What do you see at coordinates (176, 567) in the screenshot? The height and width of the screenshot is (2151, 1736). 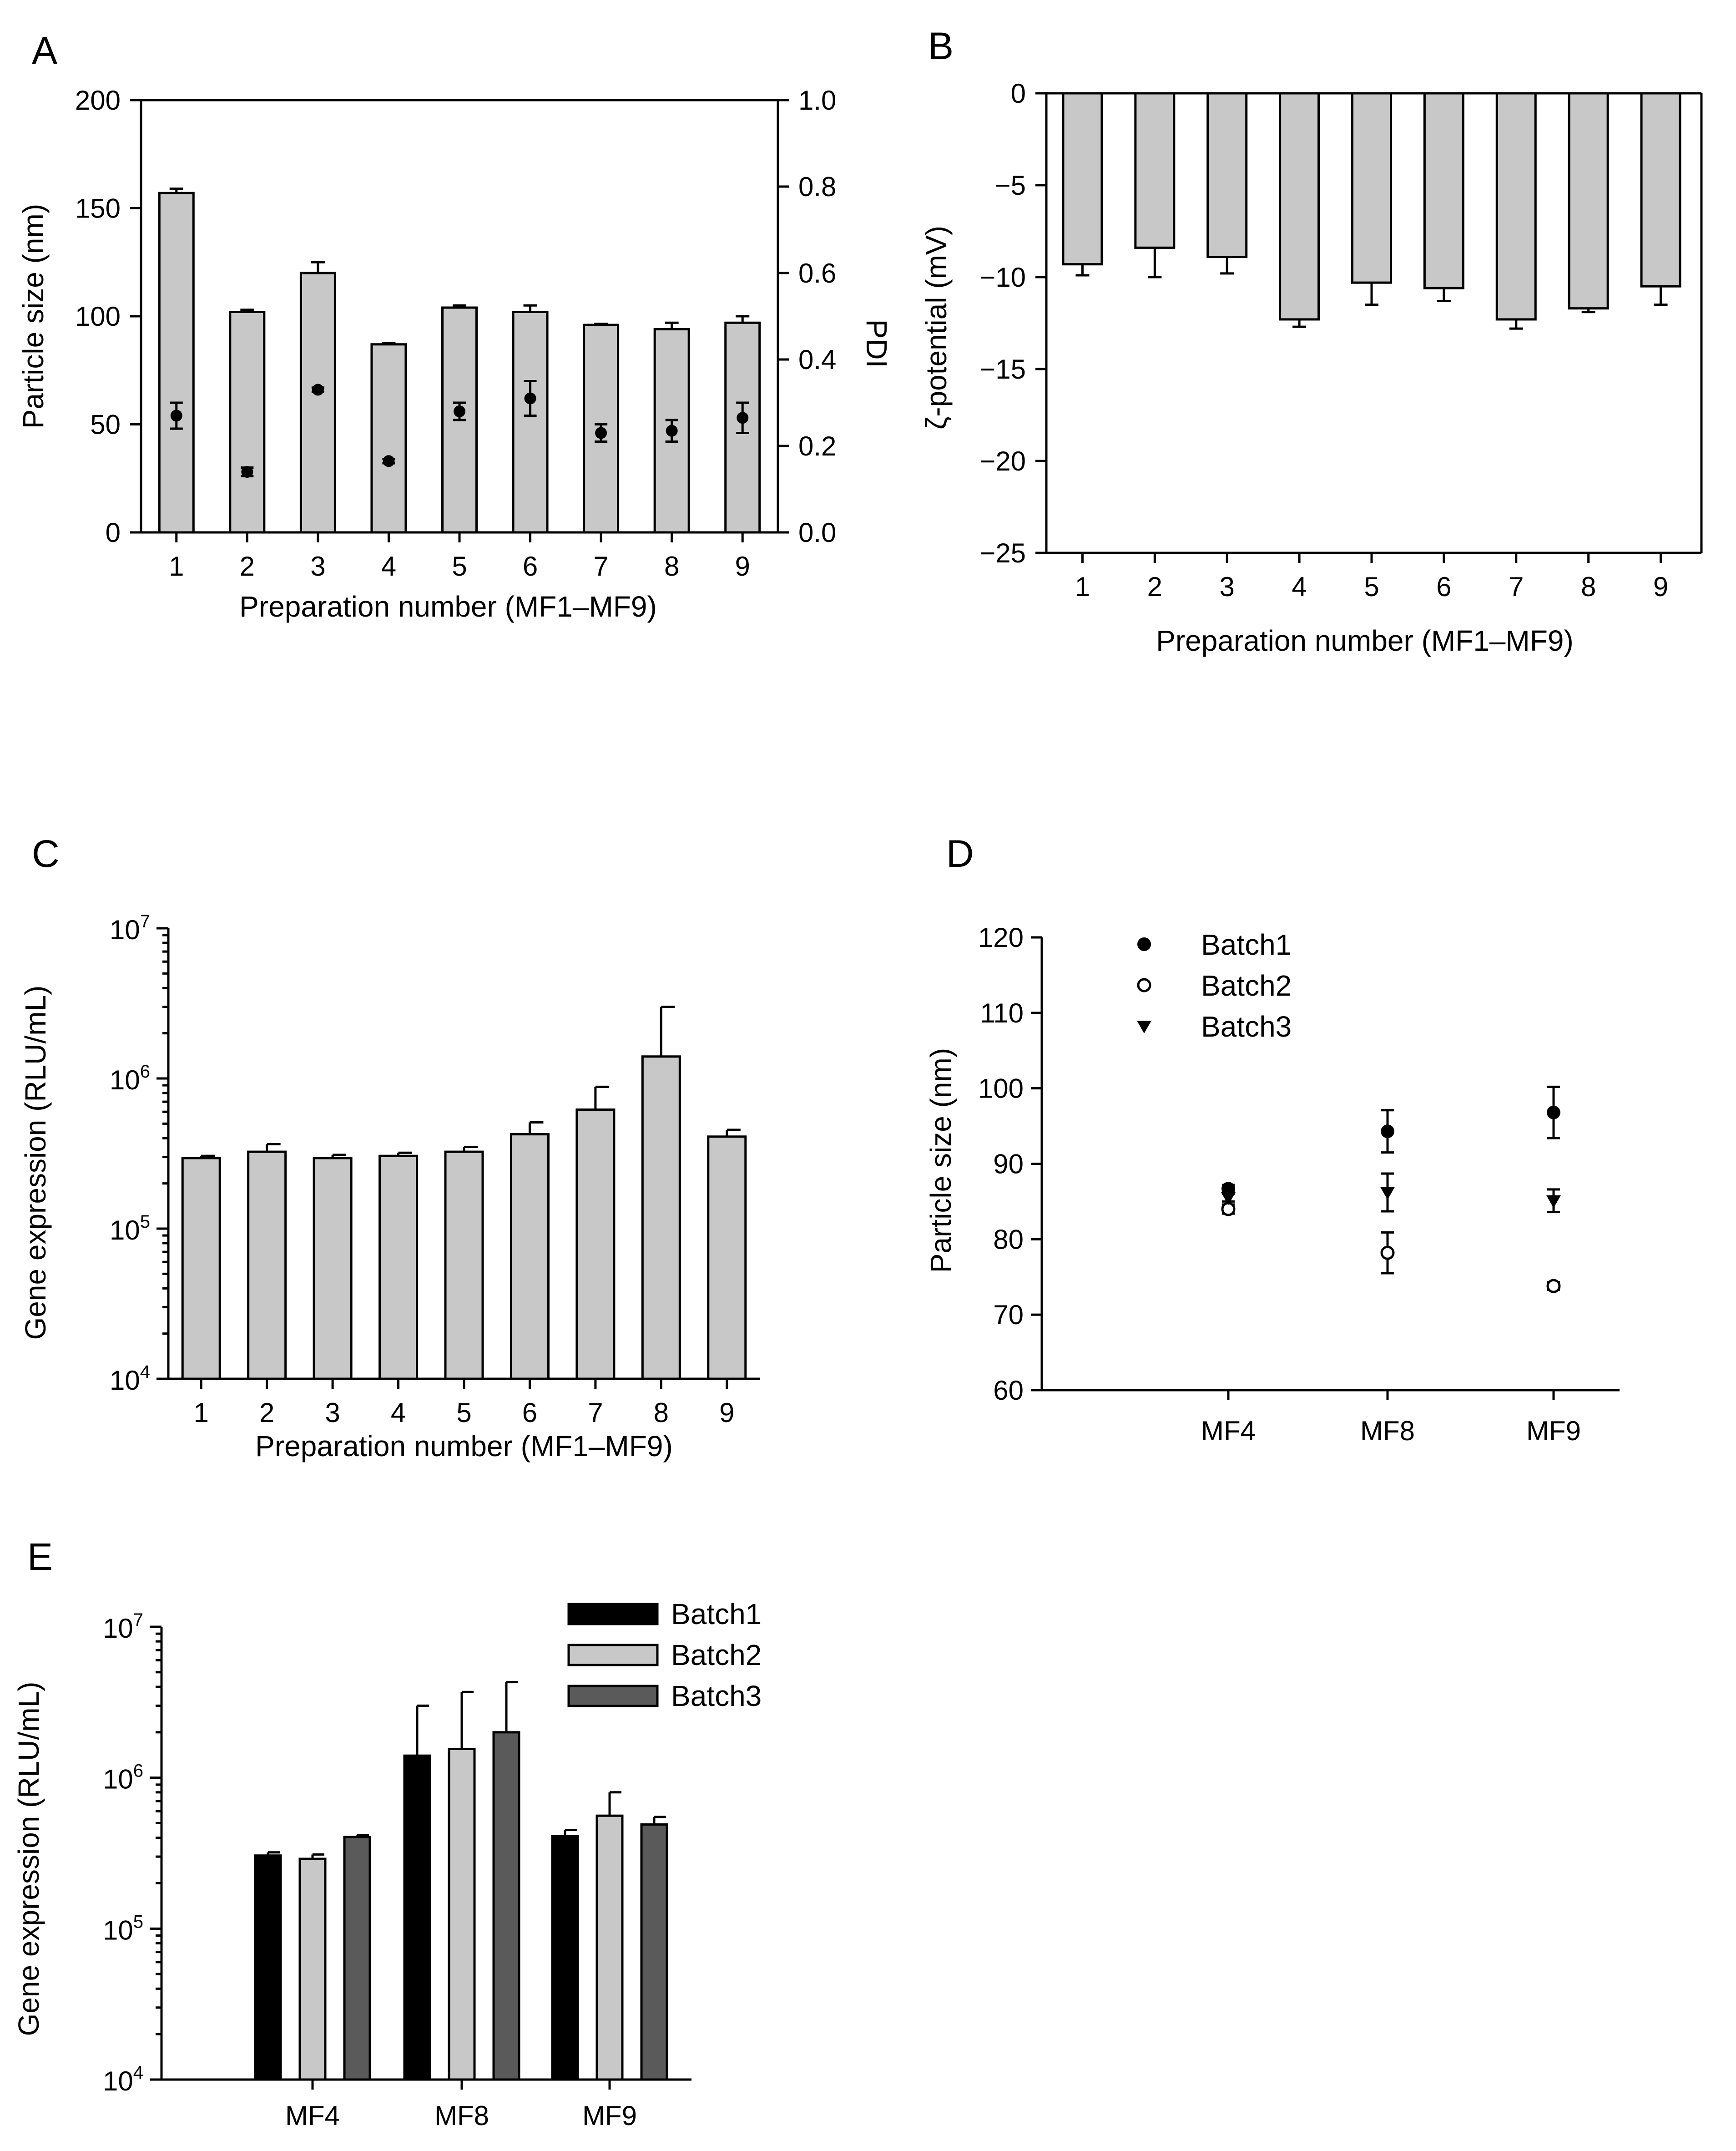 I see `panel-a-x-tick-label-1: 1` at bounding box center [176, 567].